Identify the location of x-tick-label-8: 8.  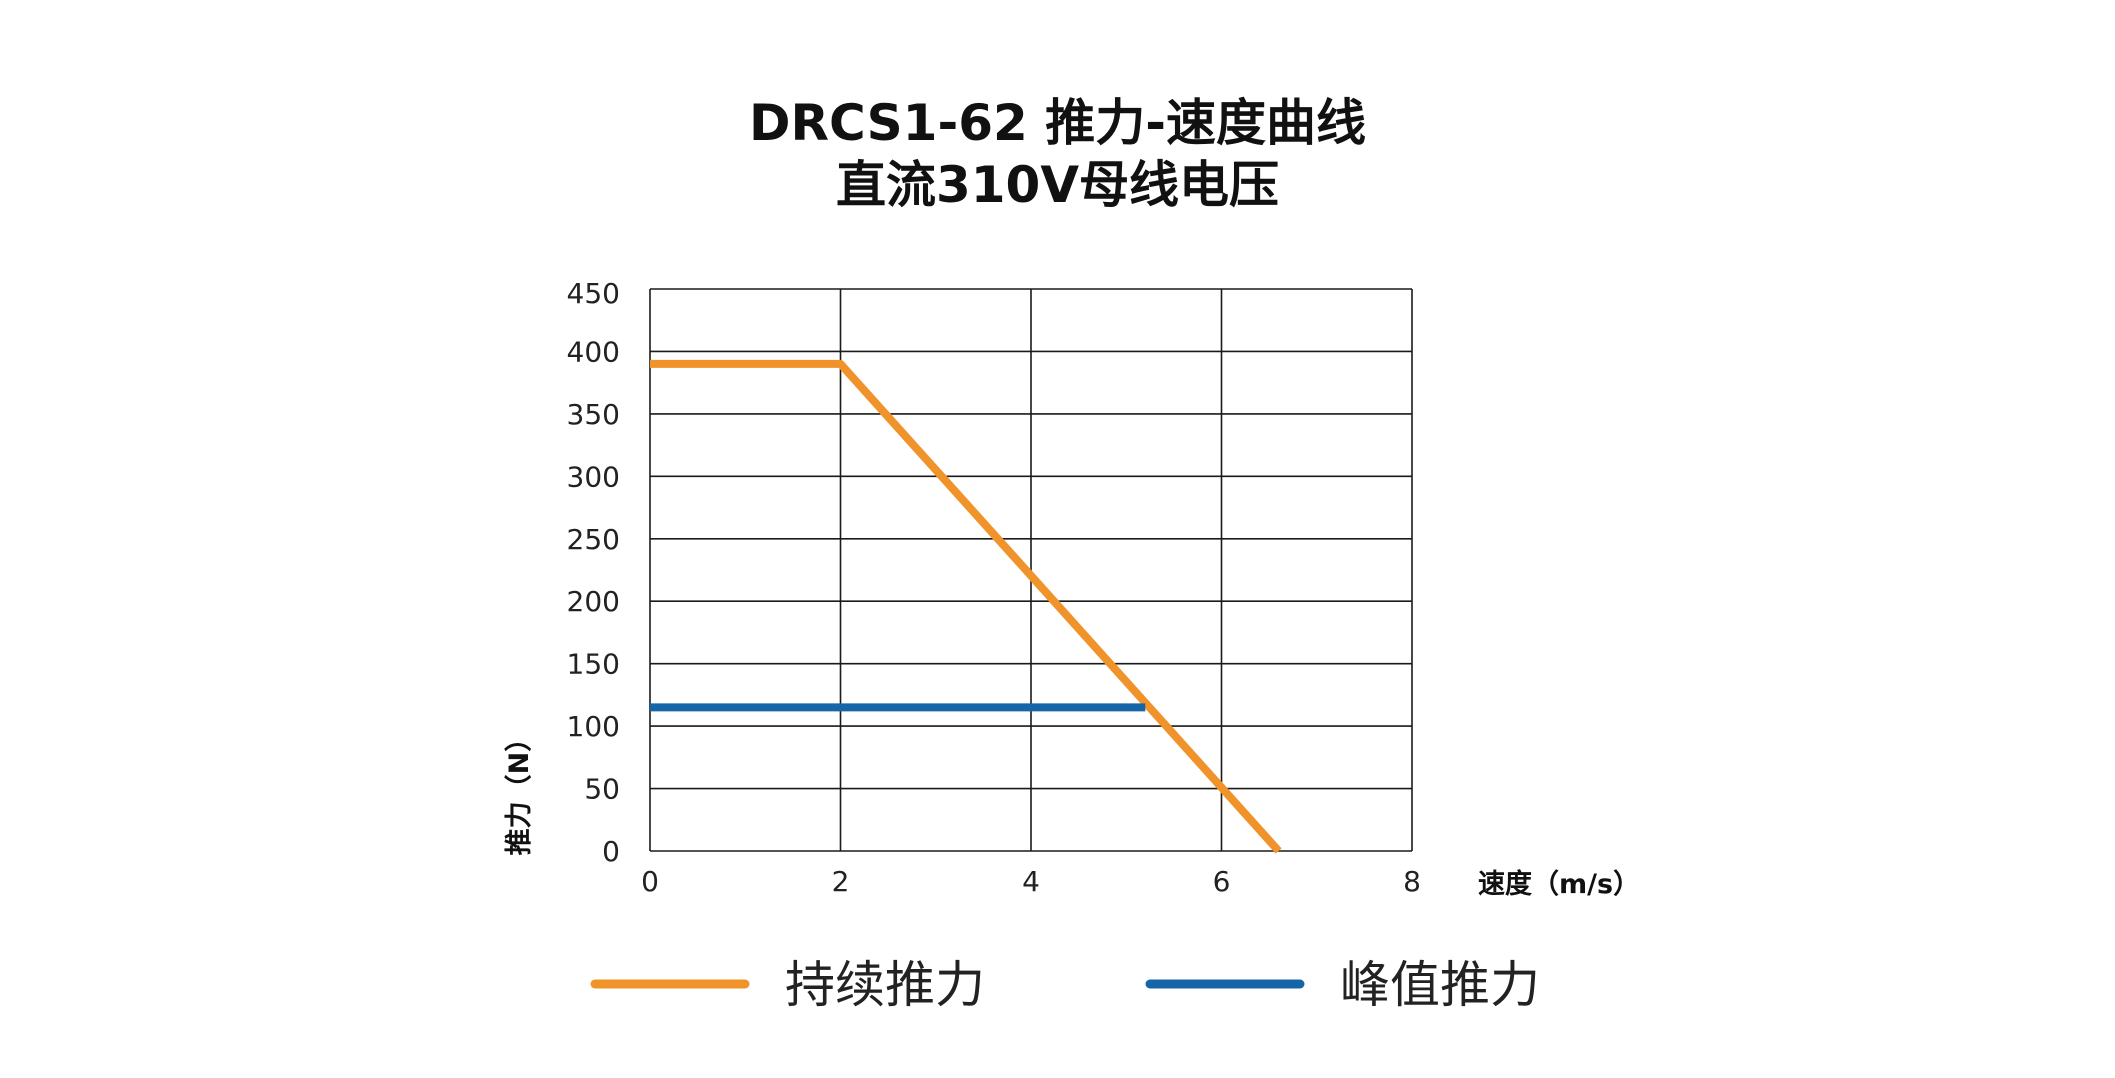
(1412, 881).